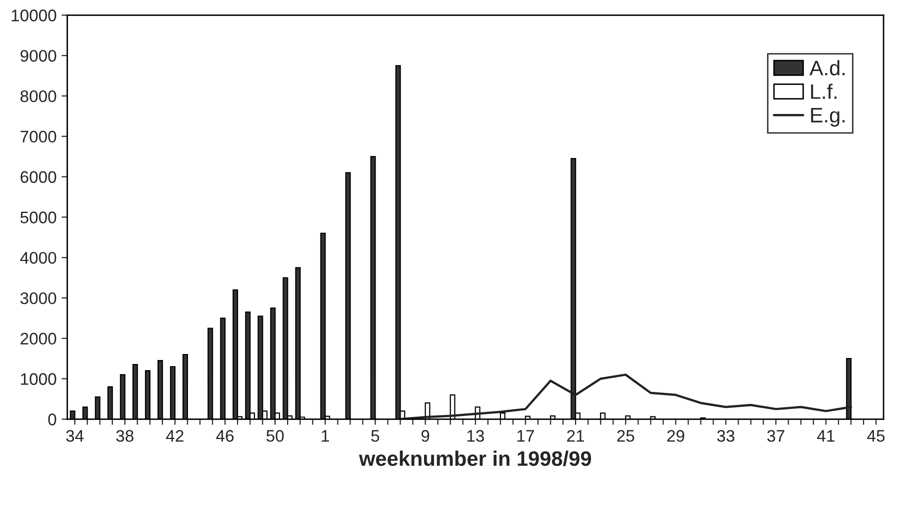 The width and height of the screenshot is (897, 505). What do you see at coordinates (475, 458) in the screenshot?
I see `x-axis-title: weeknumber in 1998/99` at bounding box center [475, 458].